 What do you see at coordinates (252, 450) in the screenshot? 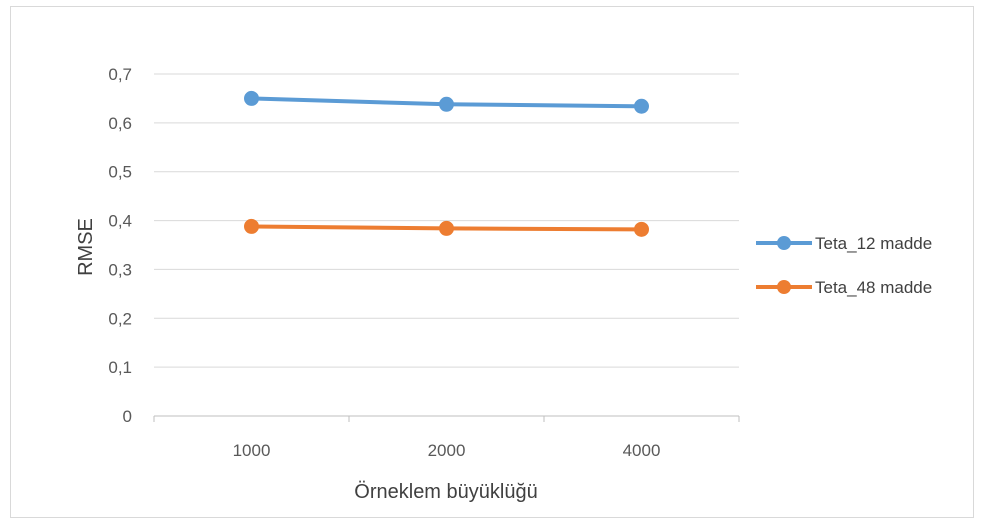
I see `x-tick-label: 1000` at bounding box center [252, 450].